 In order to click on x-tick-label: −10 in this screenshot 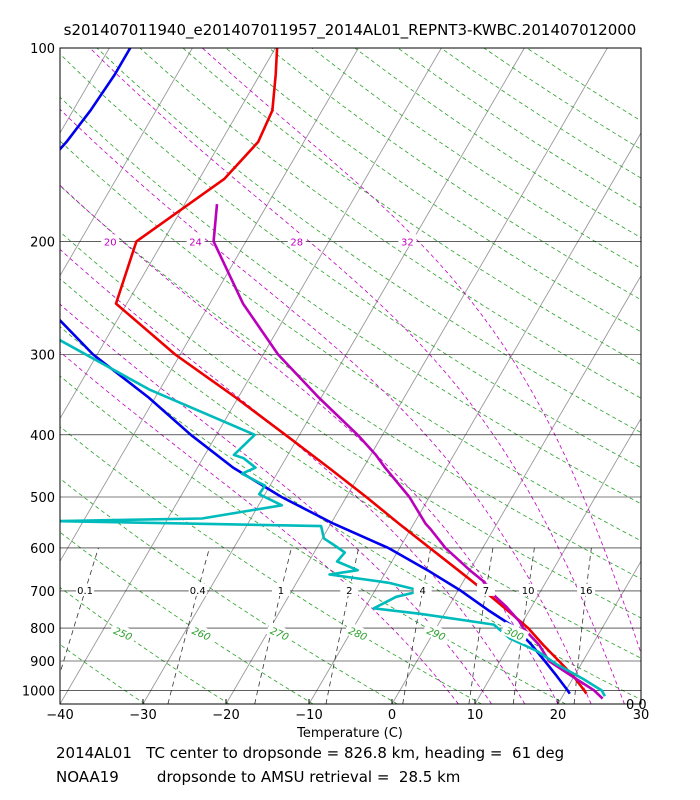, I will do `click(308, 715)`.